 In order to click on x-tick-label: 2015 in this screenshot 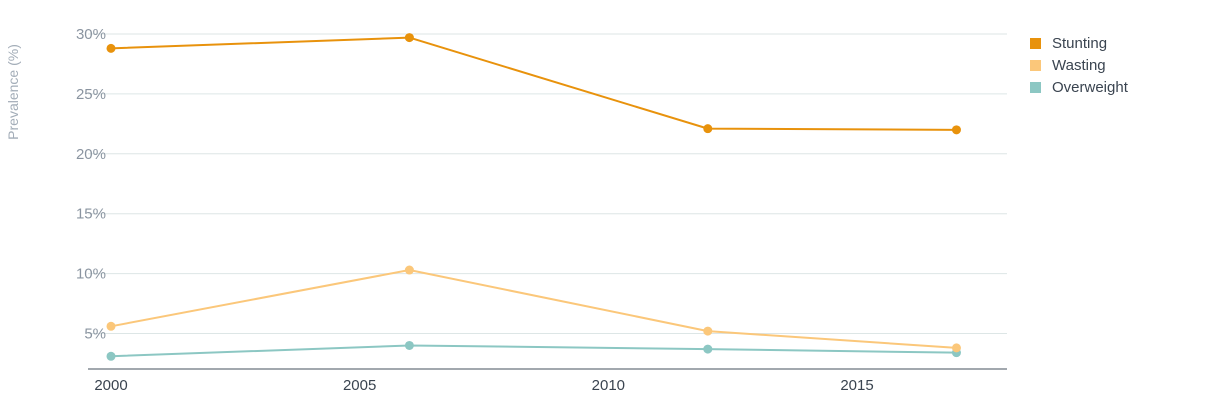, I will do `click(856, 385)`.